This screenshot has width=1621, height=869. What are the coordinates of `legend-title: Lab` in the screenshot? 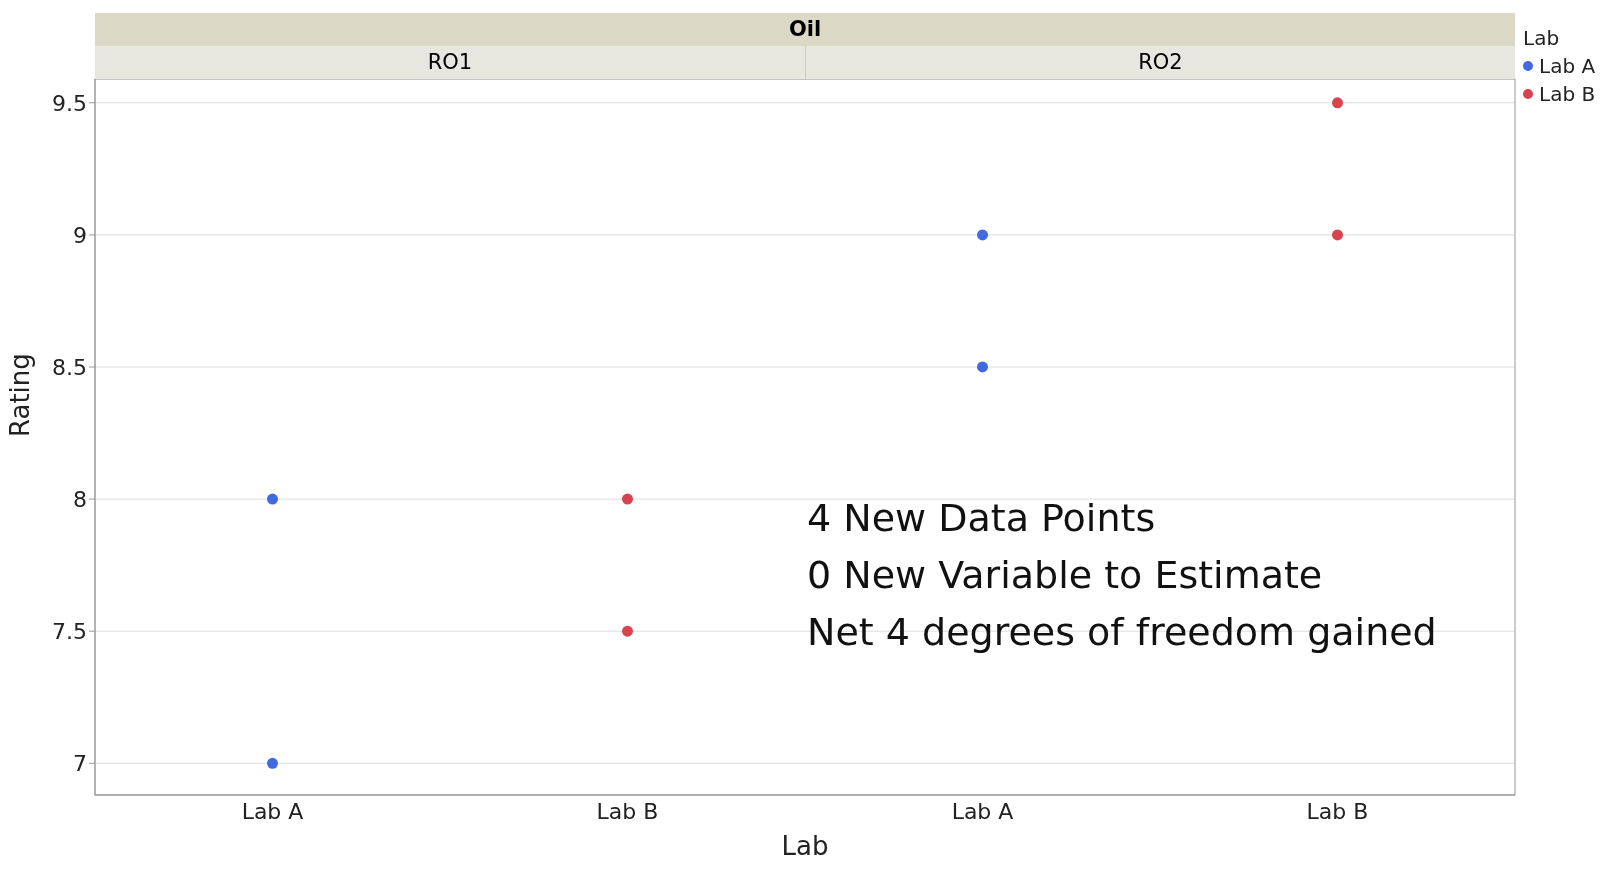 It's located at (1542, 38).